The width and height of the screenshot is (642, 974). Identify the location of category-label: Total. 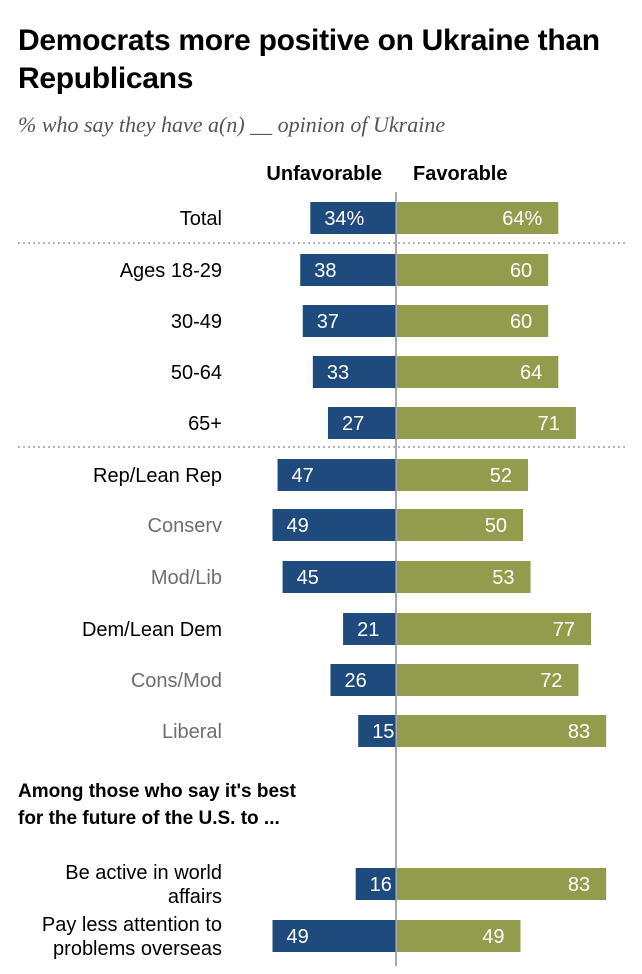
(201, 219).